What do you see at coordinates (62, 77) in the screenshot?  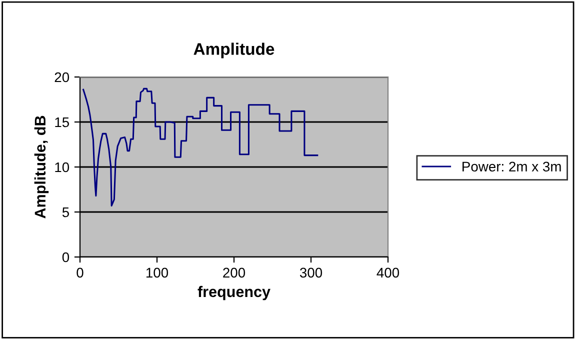 I see `y-tick-label: 20` at bounding box center [62, 77].